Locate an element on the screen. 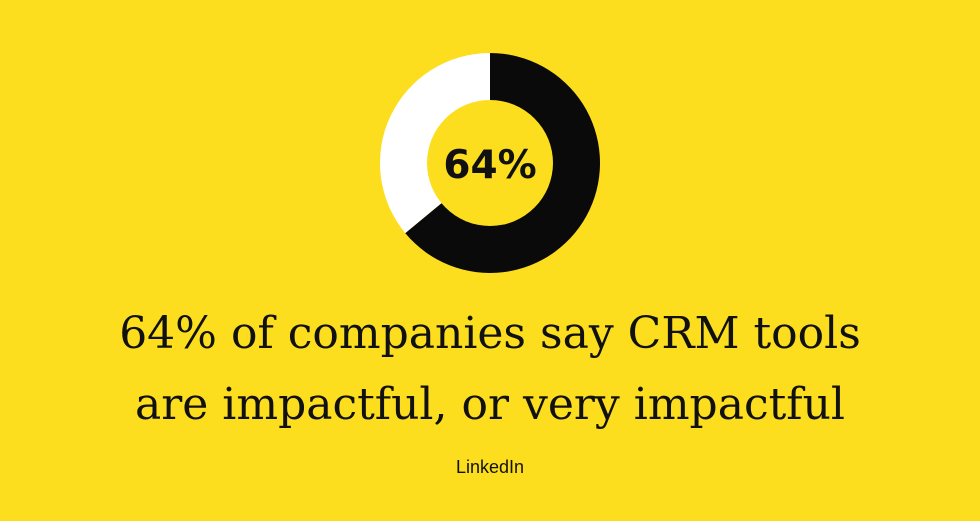 The width and height of the screenshot is (980, 521). source-label: LinkedIn is located at coordinates (490, 467).